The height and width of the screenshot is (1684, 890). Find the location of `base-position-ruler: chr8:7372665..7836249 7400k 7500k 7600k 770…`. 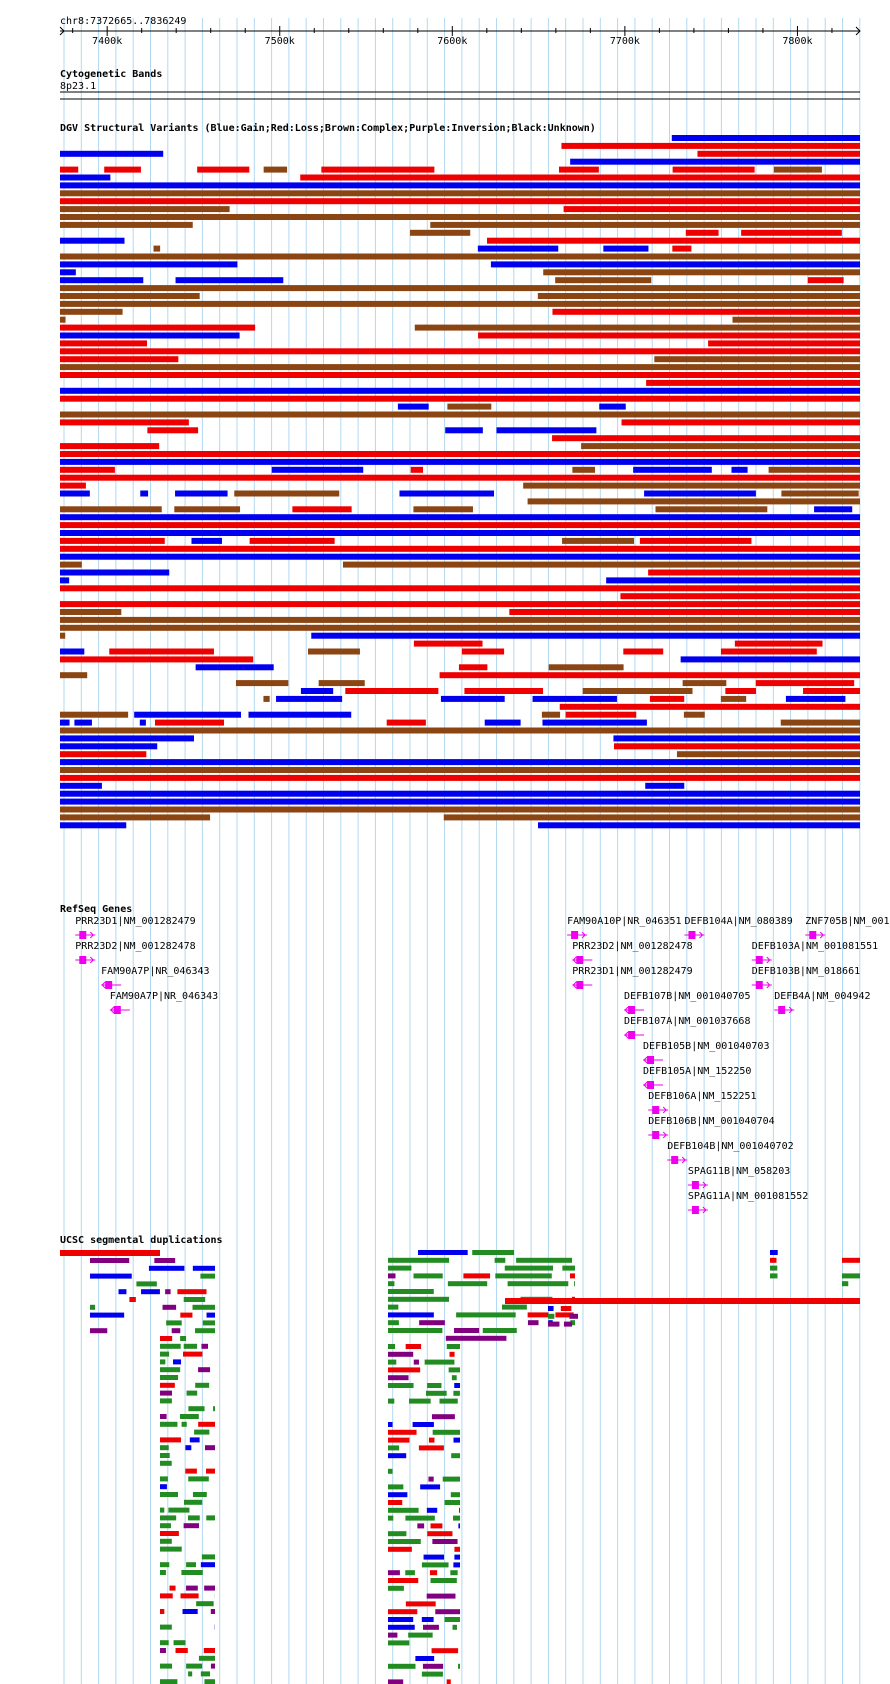

base-position-ruler: chr8:7372665..7836249 7400k 7500k 7600k 770… is located at coordinates (460, 31).